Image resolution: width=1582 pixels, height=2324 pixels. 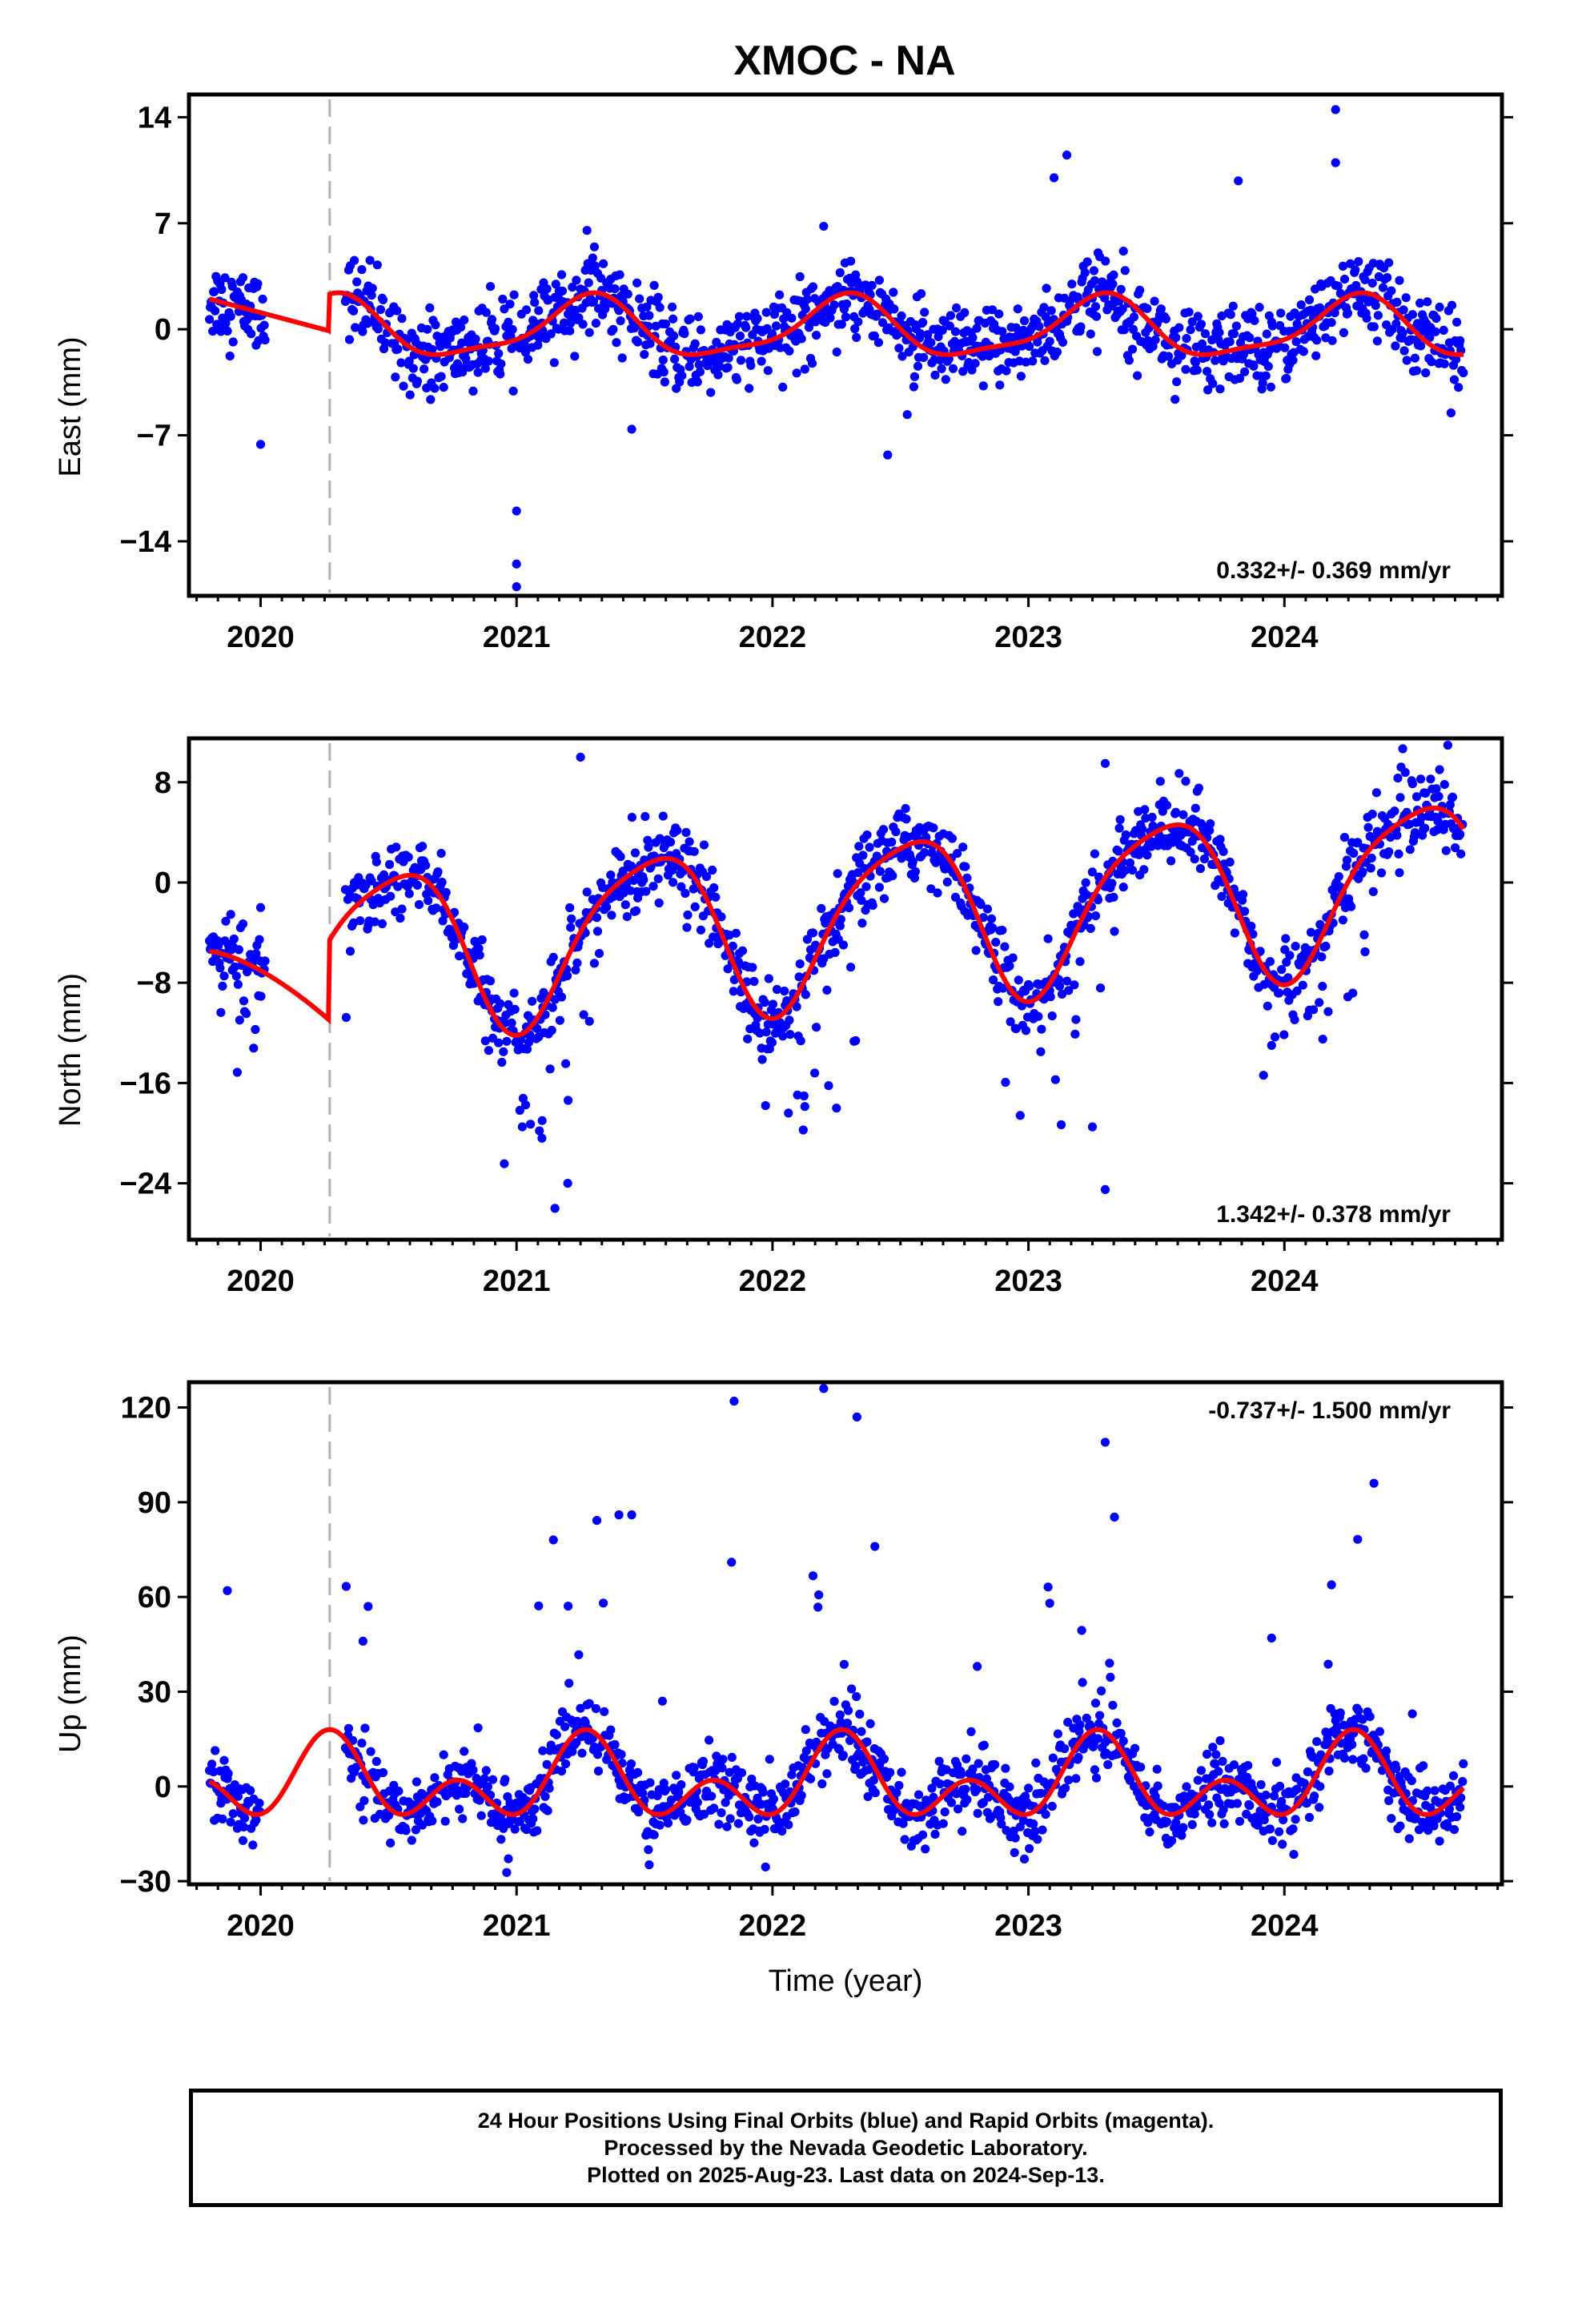 What do you see at coordinates (773, 1281) in the screenshot?
I see `x-tick-label: 2022` at bounding box center [773, 1281].